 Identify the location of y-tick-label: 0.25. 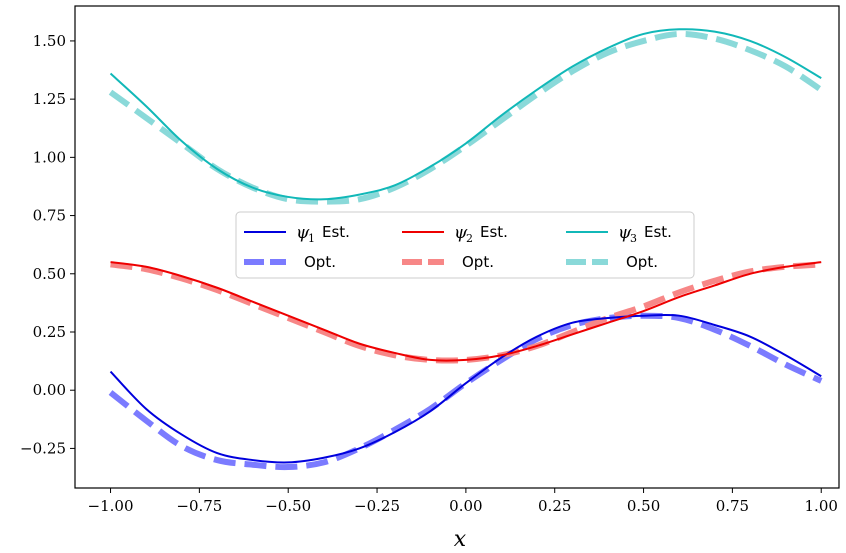
(49, 332).